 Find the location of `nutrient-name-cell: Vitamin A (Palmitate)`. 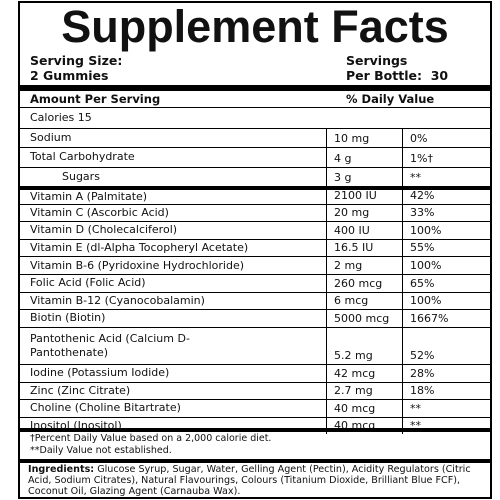

nutrient-name-cell: Vitamin A (Palmitate) is located at coordinates (173, 197).